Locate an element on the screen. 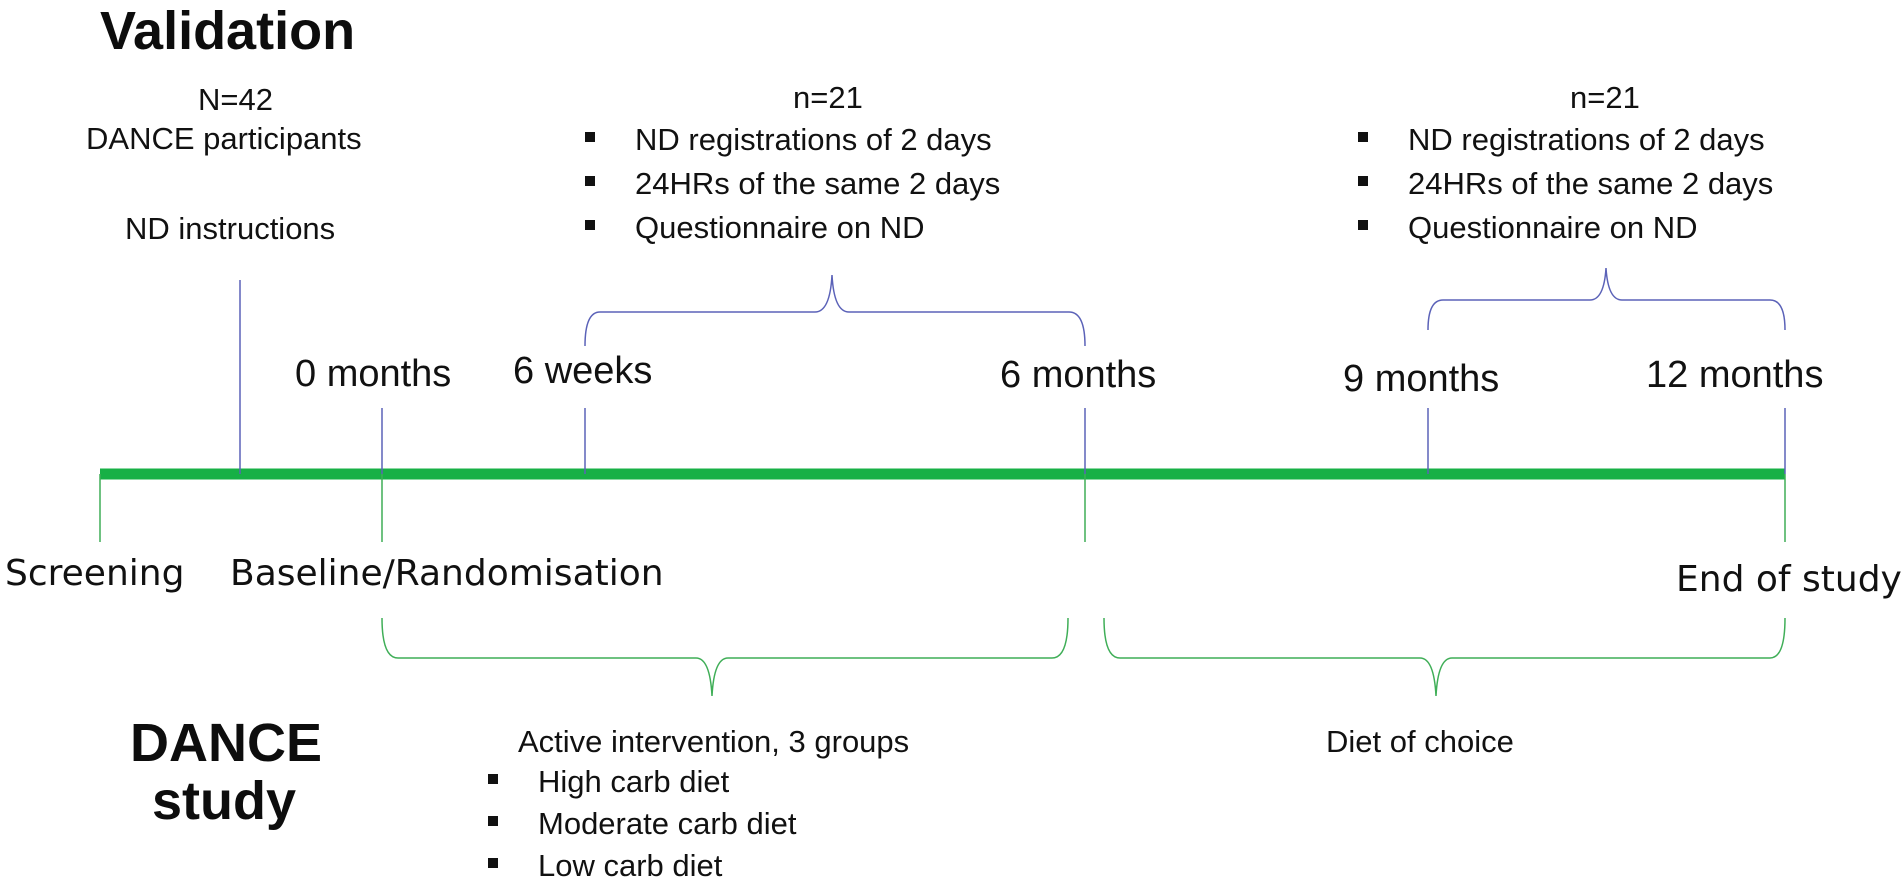 This screenshot has height=883, width=1902. group1-n-label: n=21 is located at coordinates (828, 97).